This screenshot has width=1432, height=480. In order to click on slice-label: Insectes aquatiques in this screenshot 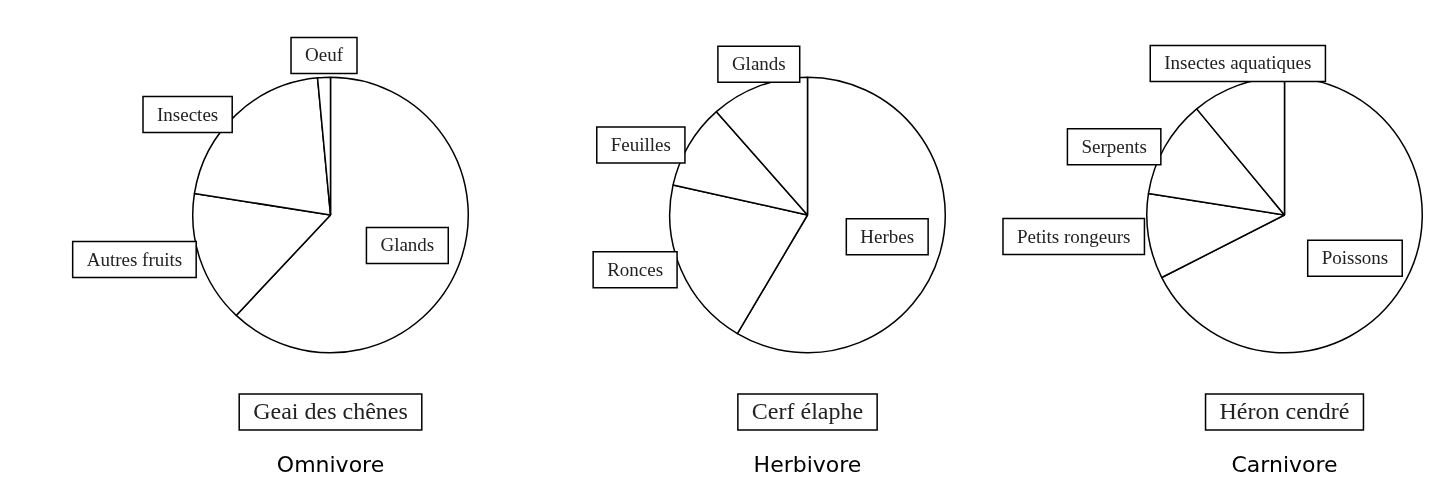, I will do `click(1238, 63)`.